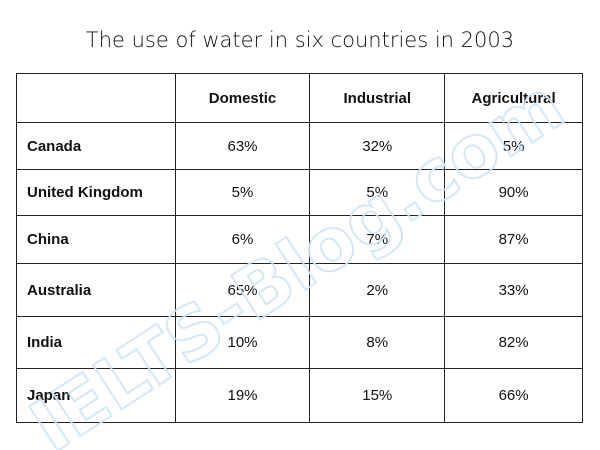 This screenshot has width=600, height=450. I want to click on table-row: Australia 65% 2% 33%, so click(299, 290).